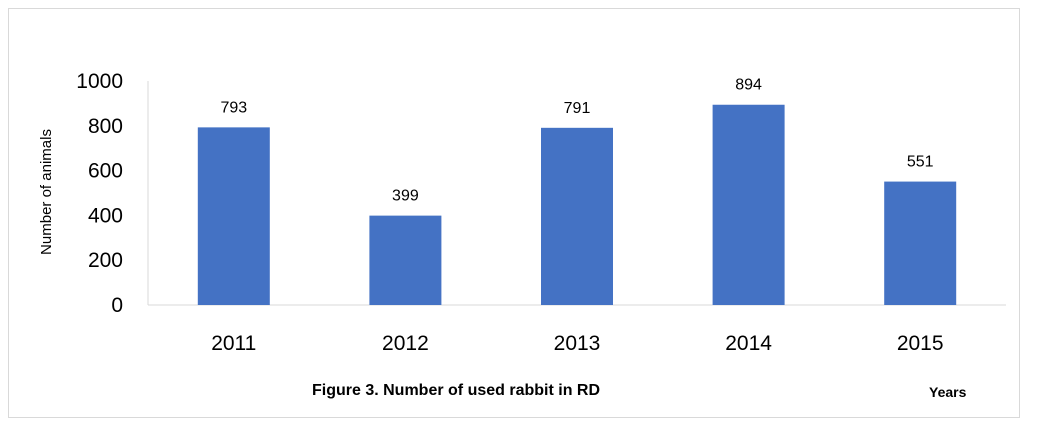  Describe the element at coordinates (99, 193) in the screenshot. I see `y-tick-labels: 0 200 400 600 800 1000` at that location.